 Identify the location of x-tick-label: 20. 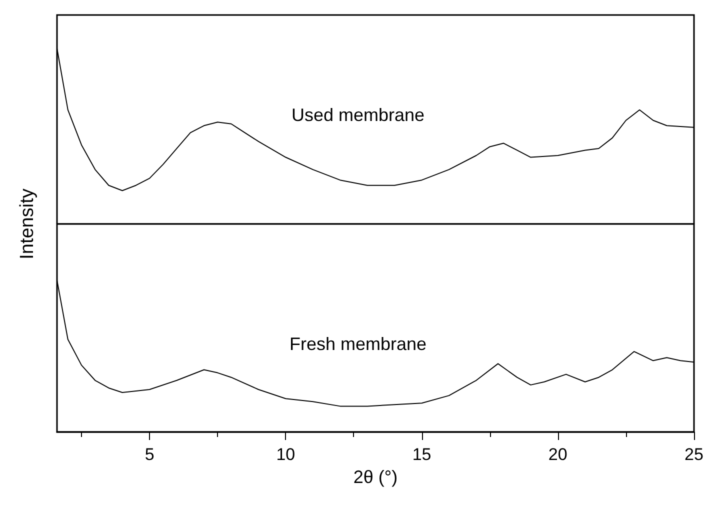
(558, 454).